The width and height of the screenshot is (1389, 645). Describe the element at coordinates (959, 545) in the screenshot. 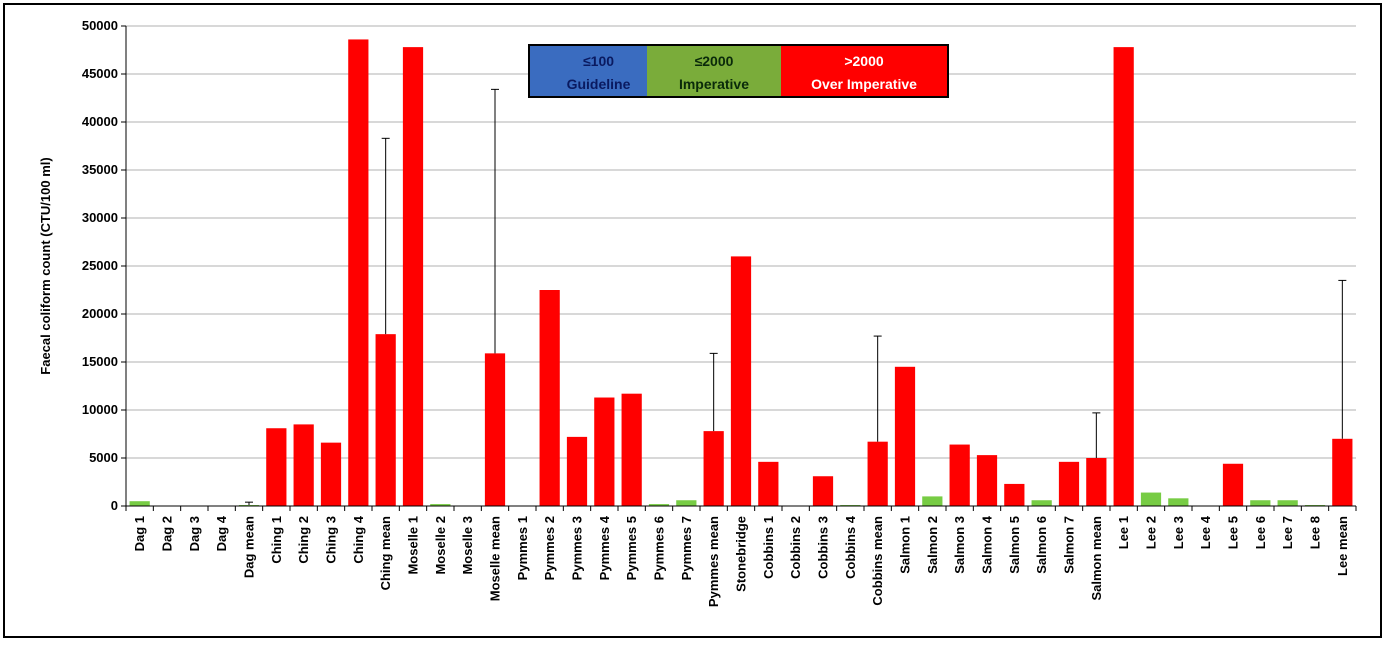

I see `x-tick-label: Salmon 3` at that location.